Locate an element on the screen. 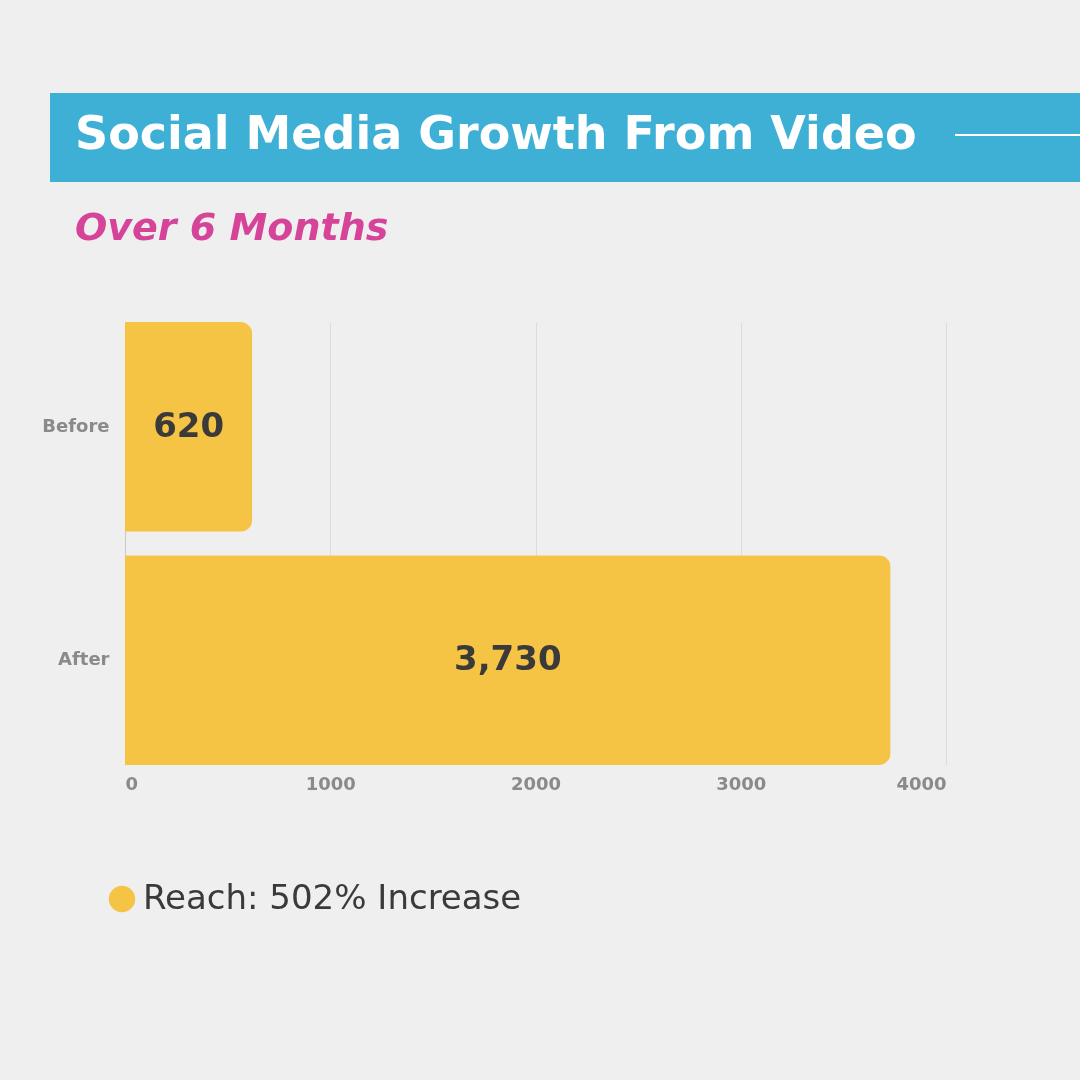 This screenshot has width=1080, height=1080. x-tick-label: 2000 is located at coordinates (536, 783).